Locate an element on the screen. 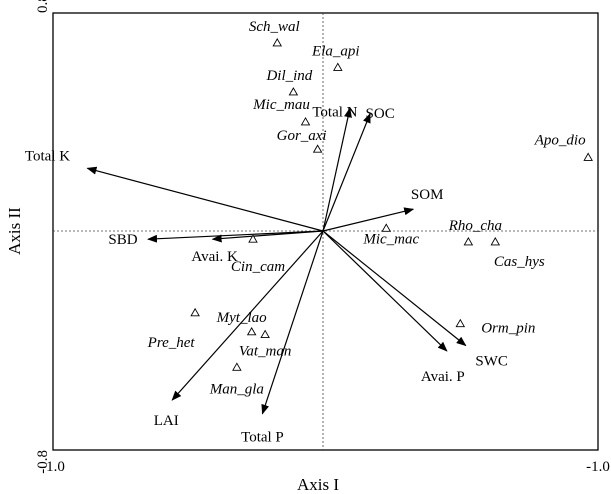 The height and width of the screenshot is (494, 611). species-point-cas-hys is located at coordinates (495, 241).